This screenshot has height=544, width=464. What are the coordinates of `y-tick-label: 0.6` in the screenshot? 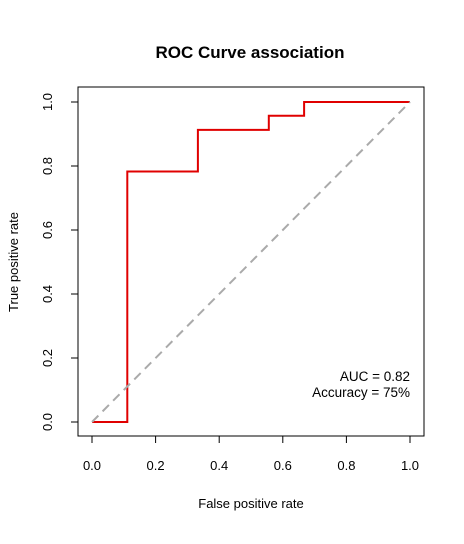 It's located at (47, 230).